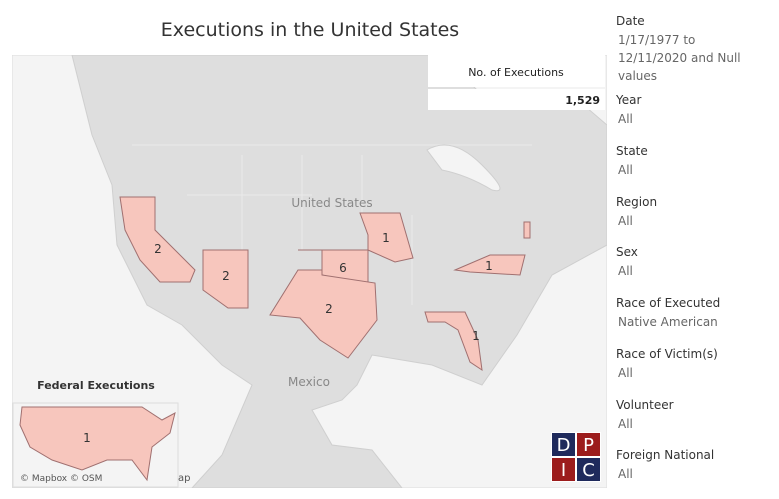 The height and width of the screenshot is (499, 779). I want to click on filter-label: Volunteer, so click(645, 405).